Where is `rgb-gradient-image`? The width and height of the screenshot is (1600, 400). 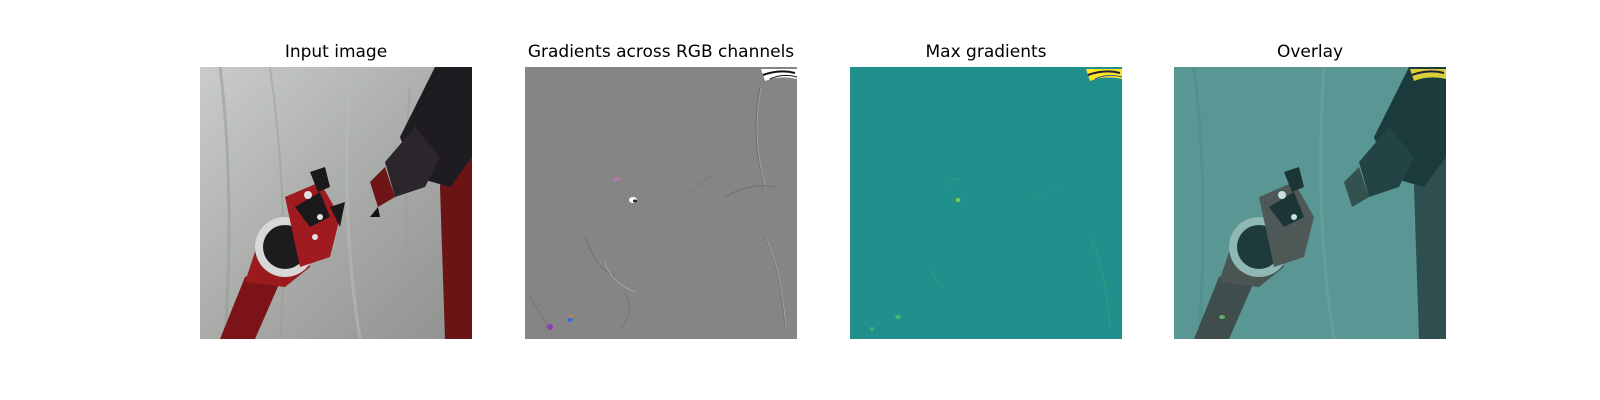 rgb-gradient-image is located at coordinates (661, 203).